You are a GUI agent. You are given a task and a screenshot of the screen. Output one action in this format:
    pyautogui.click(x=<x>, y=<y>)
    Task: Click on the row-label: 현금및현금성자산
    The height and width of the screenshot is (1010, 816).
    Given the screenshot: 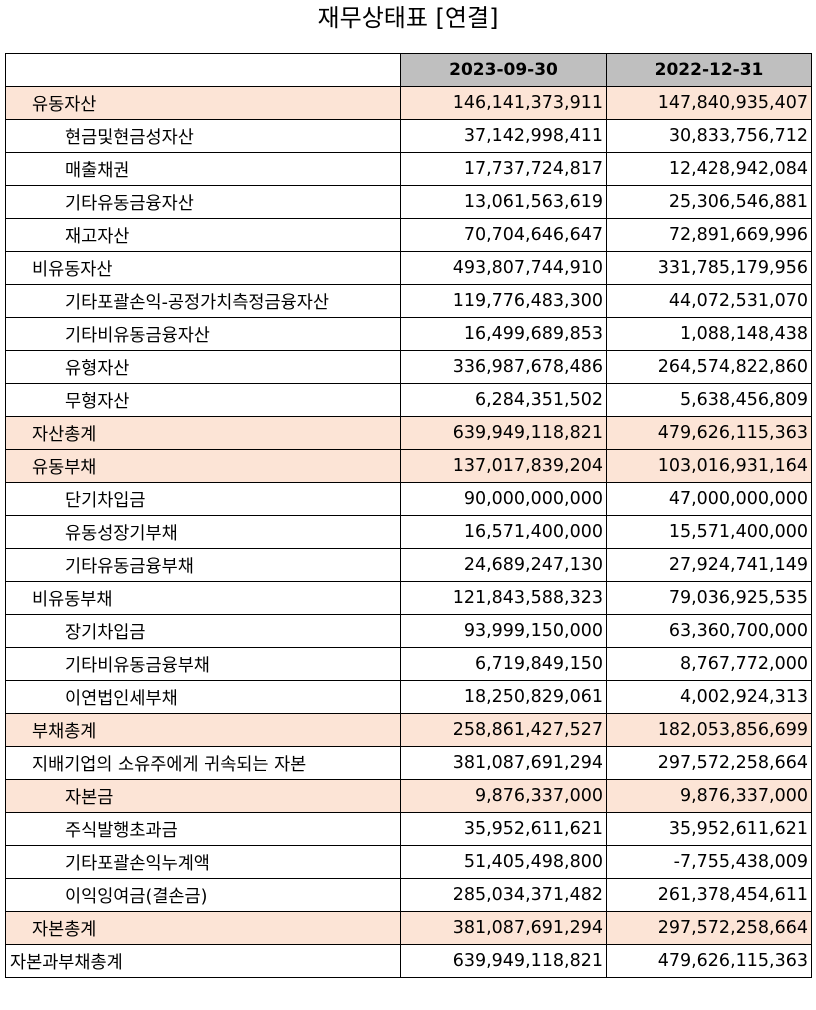 What is the action you would take?
    pyautogui.click(x=203, y=136)
    